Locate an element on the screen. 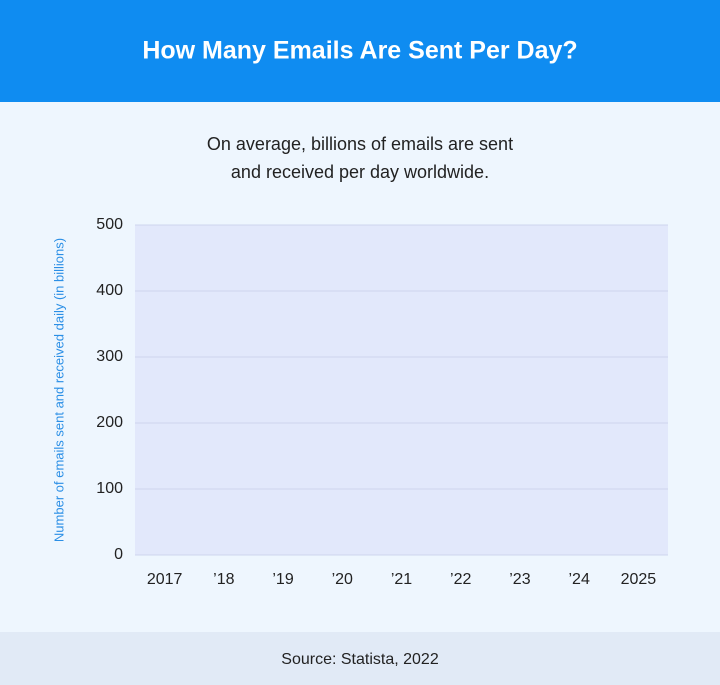 The width and height of the screenshot is (720, 685). x-tick-label: ’22 is located at coordinates (460, 579).